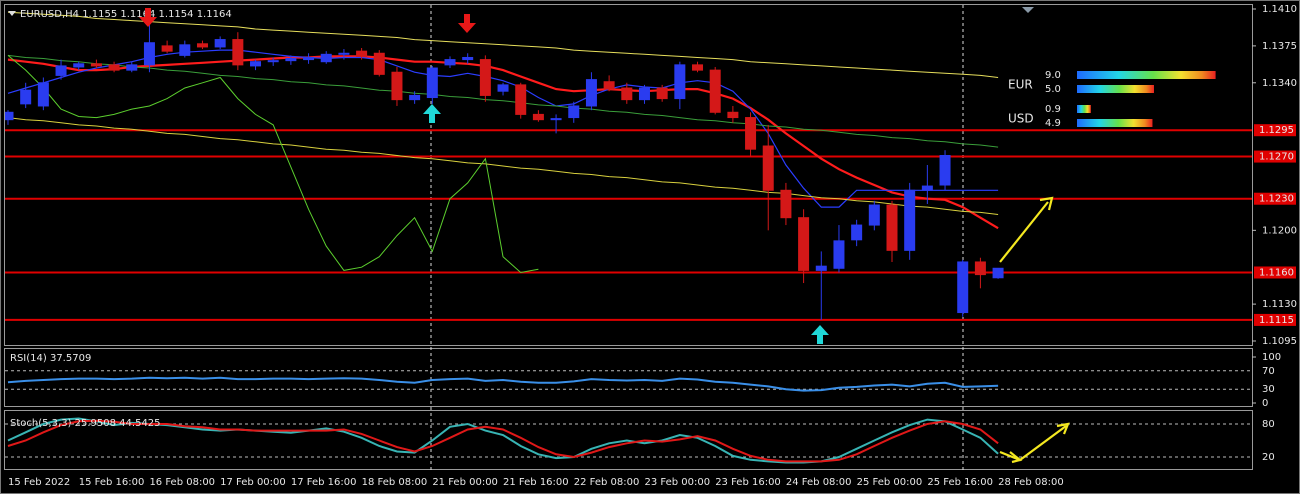 The height and width of the screenshot is (494, 1300). I want to click on currency-name: EUR, so click(1020, 85).